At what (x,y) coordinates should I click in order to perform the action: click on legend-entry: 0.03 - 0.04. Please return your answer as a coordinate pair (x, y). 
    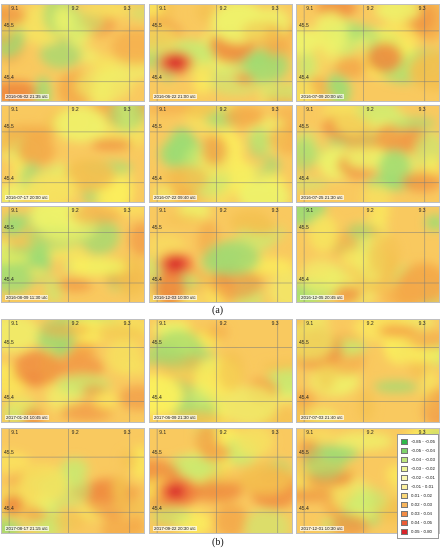
    Looking at the image, I should click on (418, 513).